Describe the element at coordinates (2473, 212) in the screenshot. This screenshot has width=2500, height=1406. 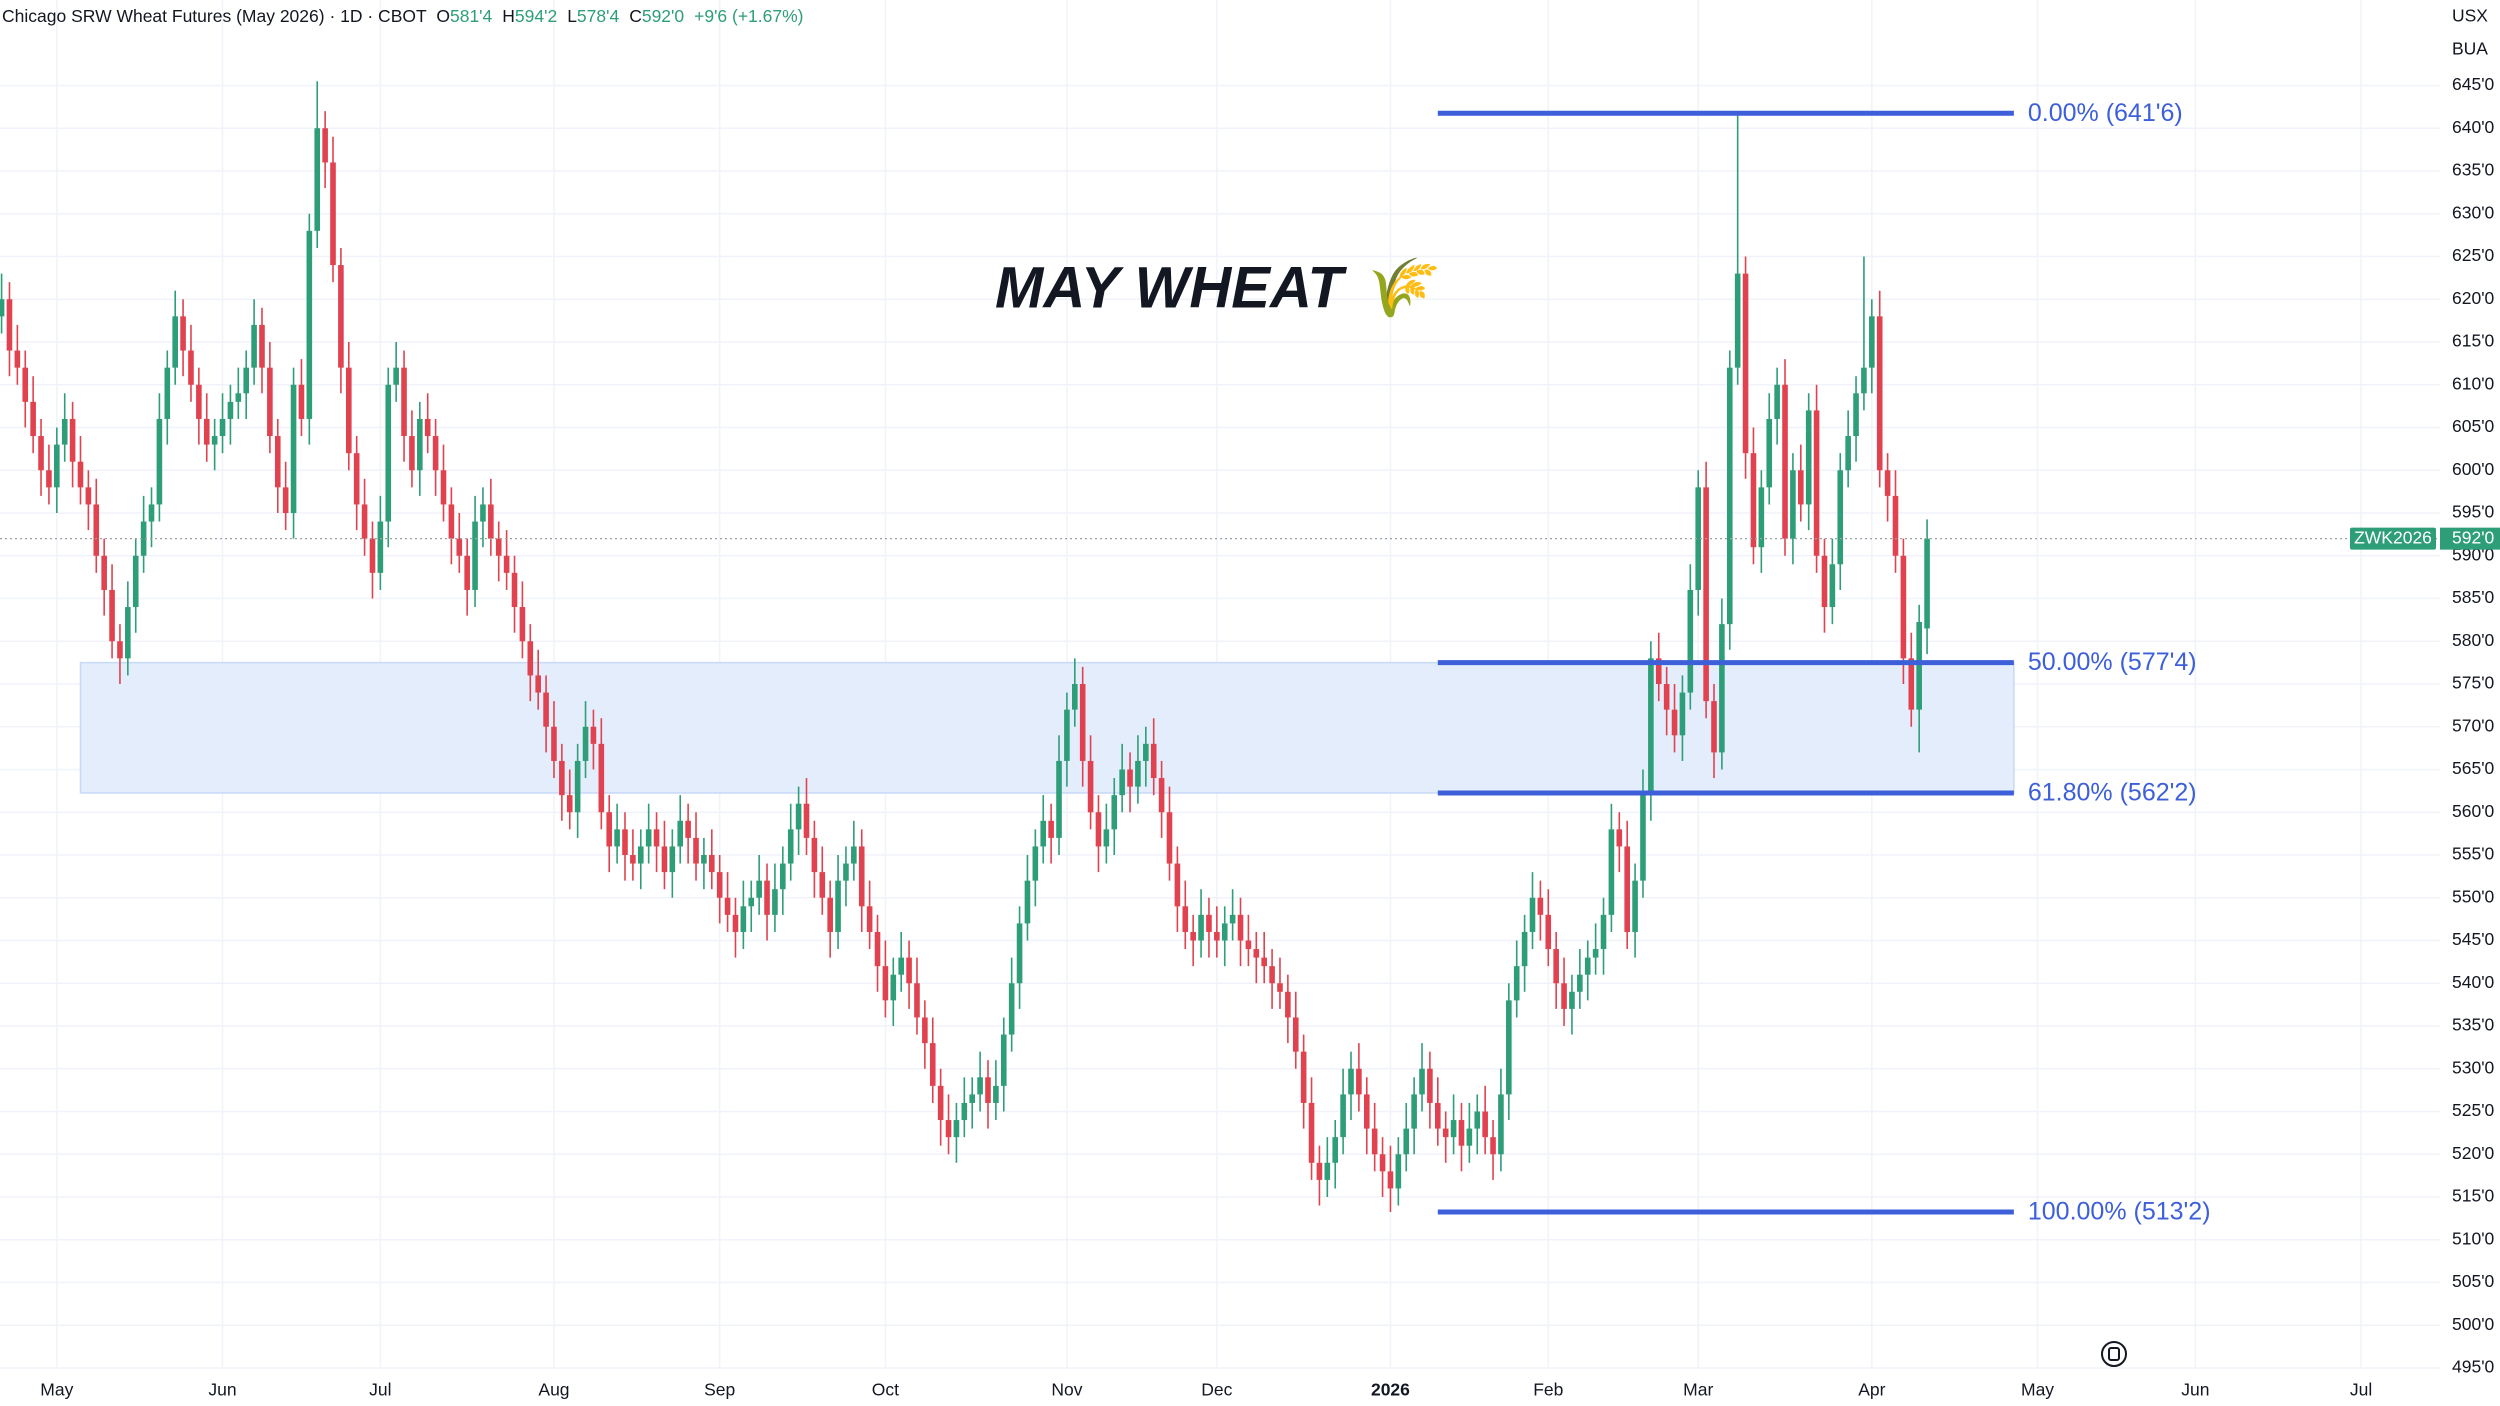
I see `y-tick-label: 630'0` at that location.